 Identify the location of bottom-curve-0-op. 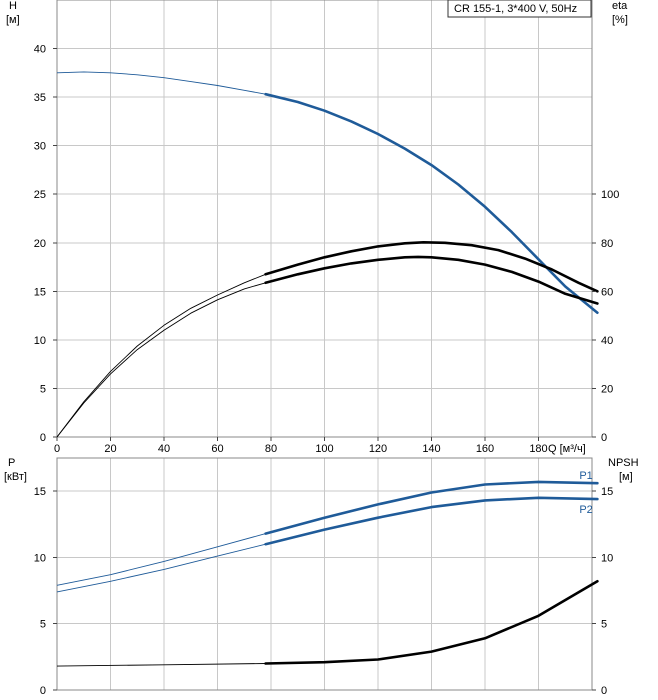
(431, 507).